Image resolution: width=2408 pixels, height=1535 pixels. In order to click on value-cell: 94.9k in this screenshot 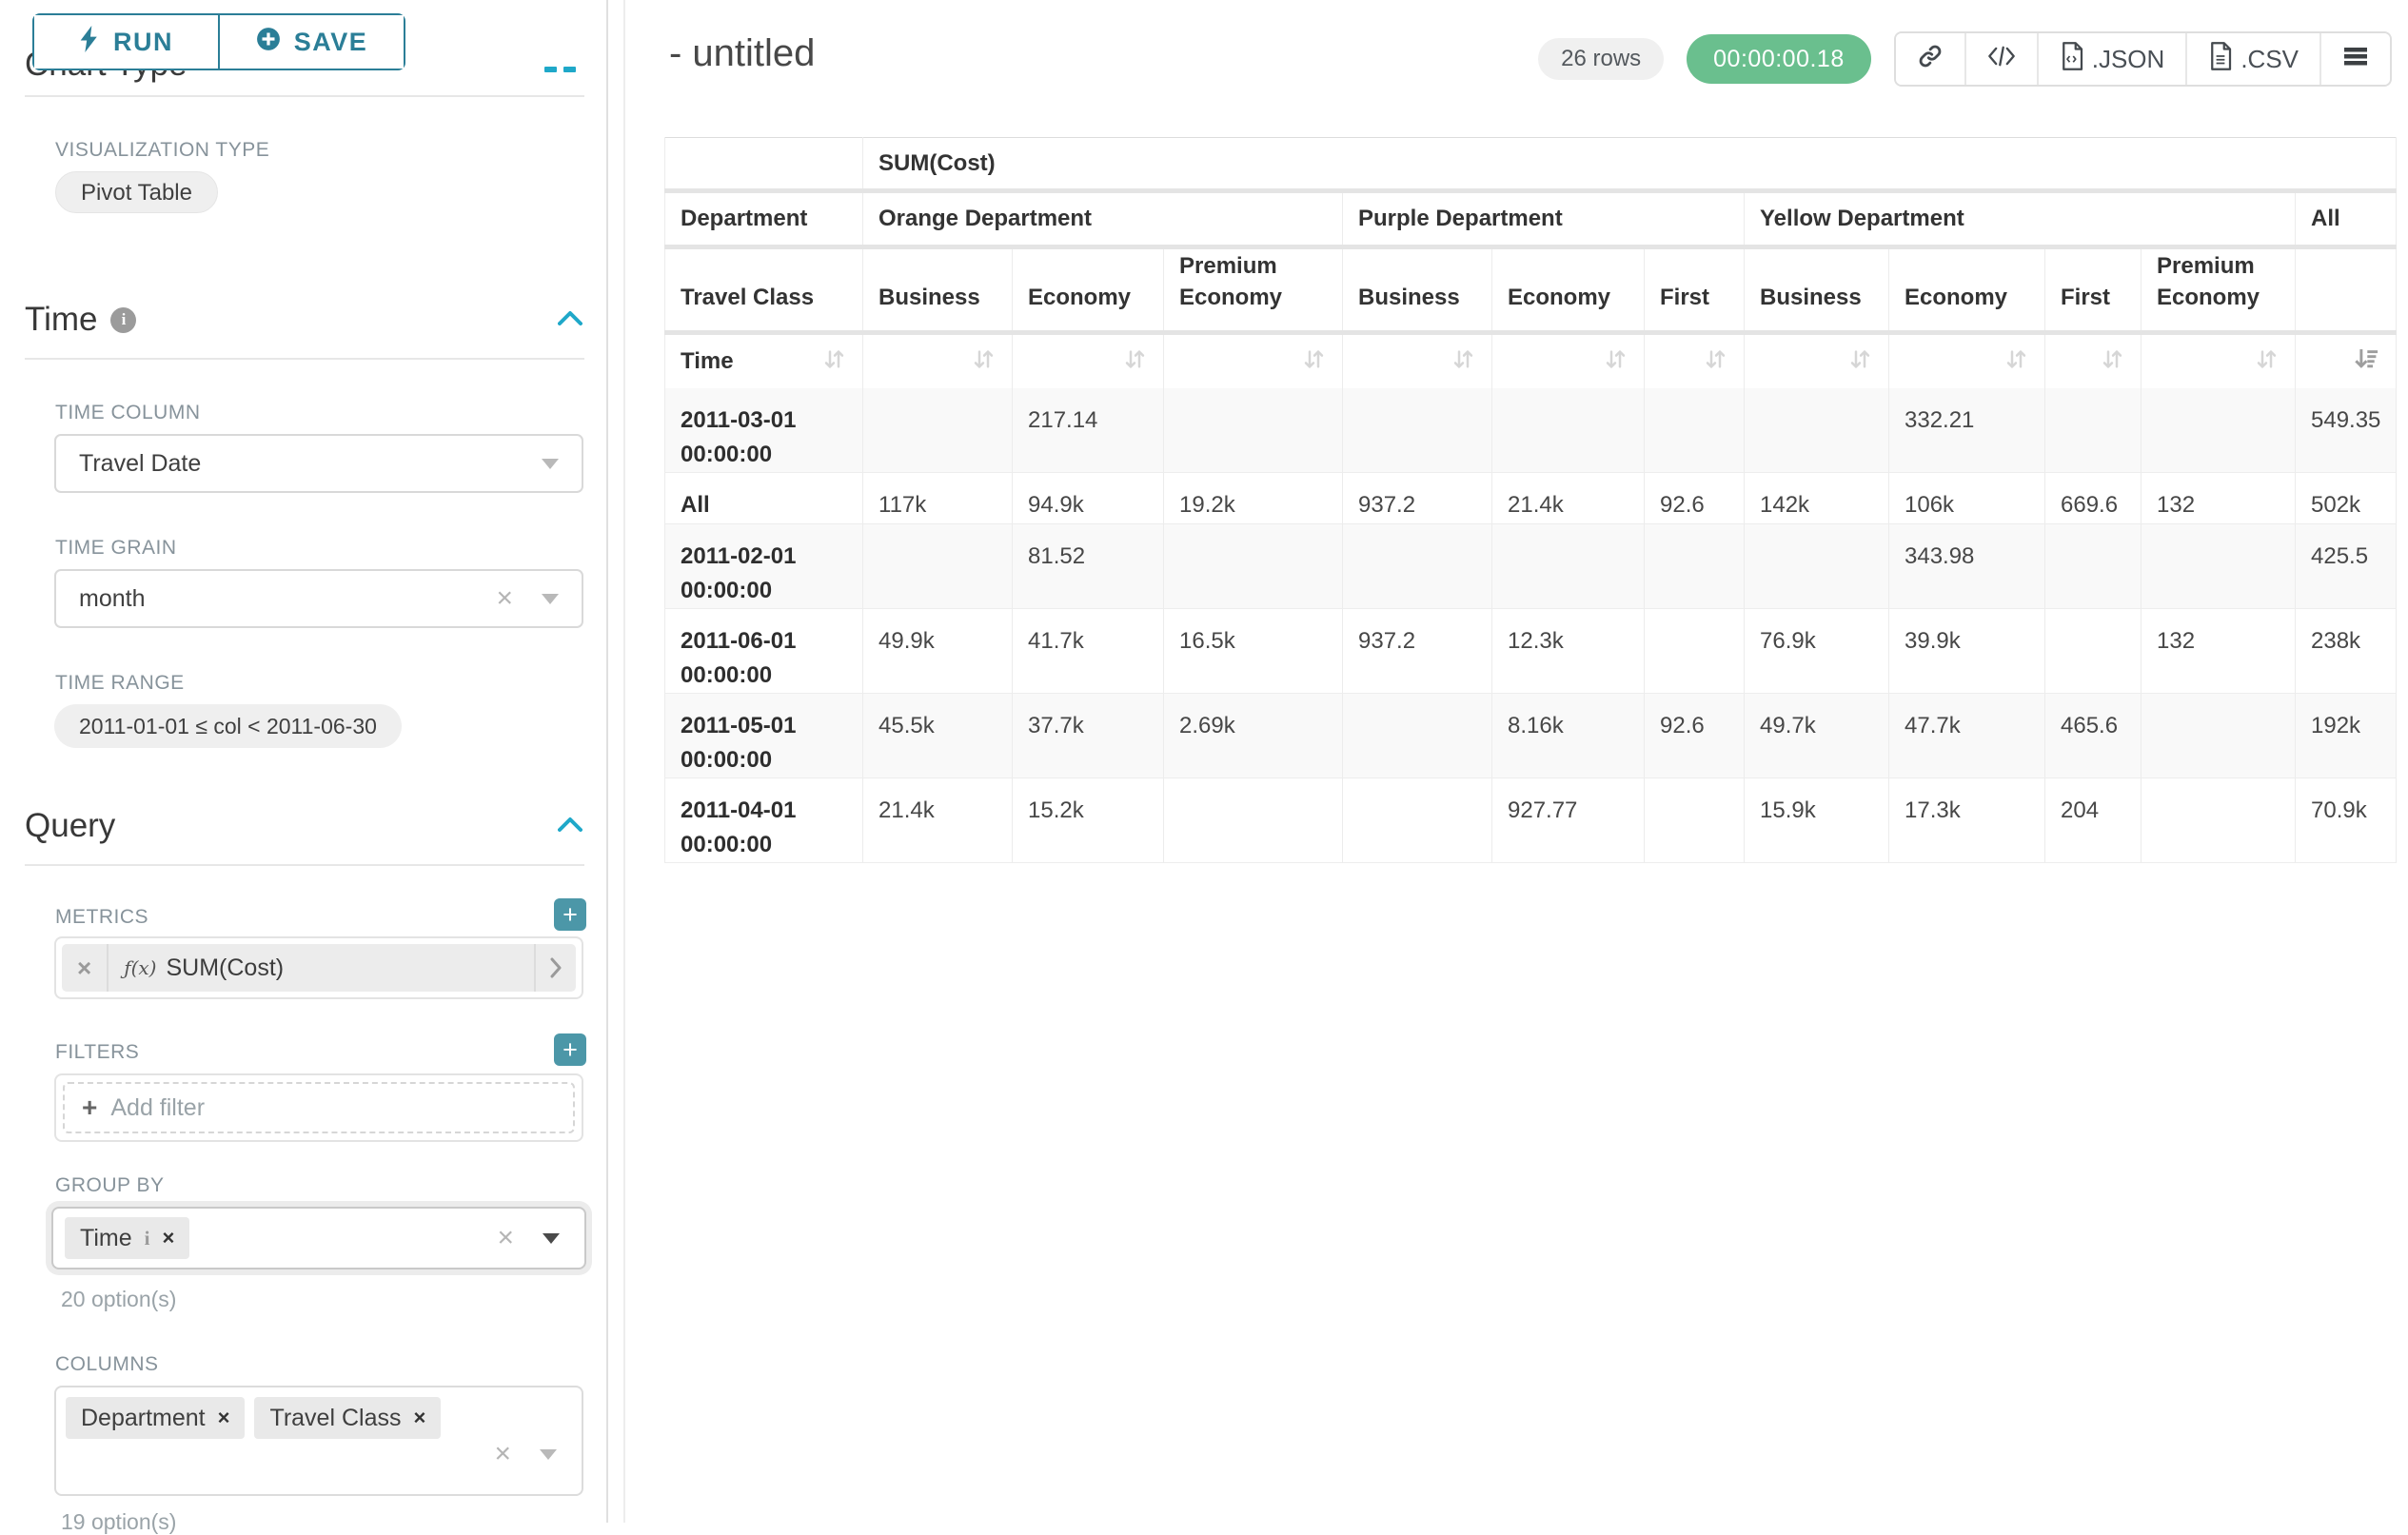, I will do `click(1088, 498)`.